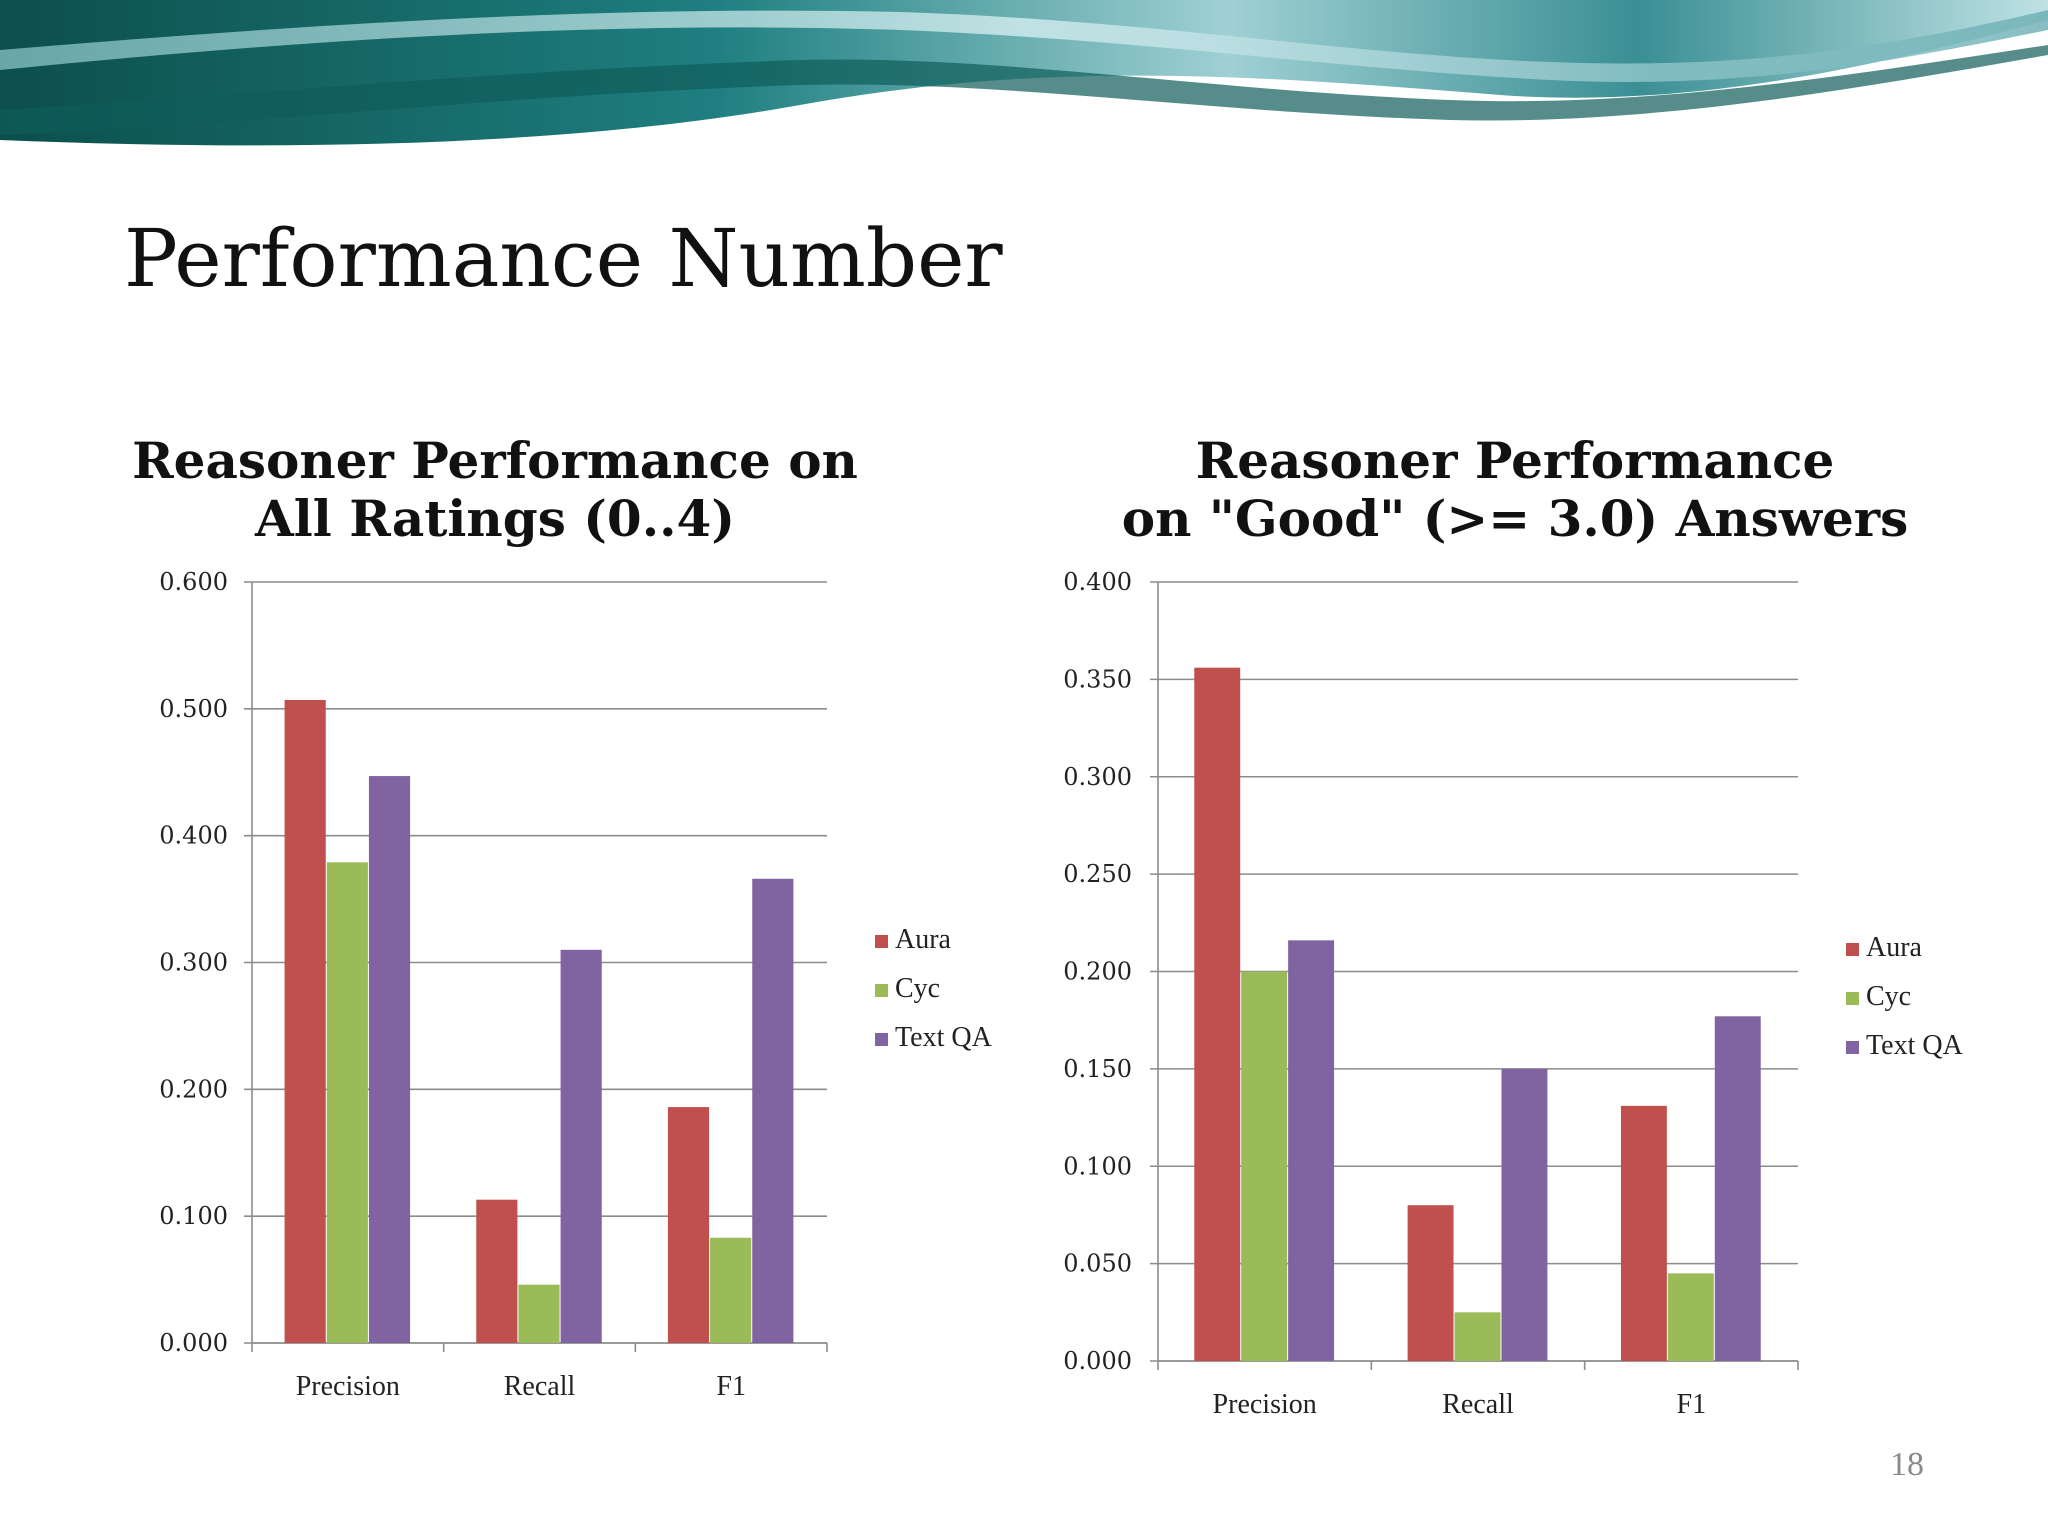 The height and width of the screenshot is (1536, 2048). What do you see at coordinates (1907, 1464) in the screenshot?
I see `page-number: 18` at bounding box center [1907, 1464].